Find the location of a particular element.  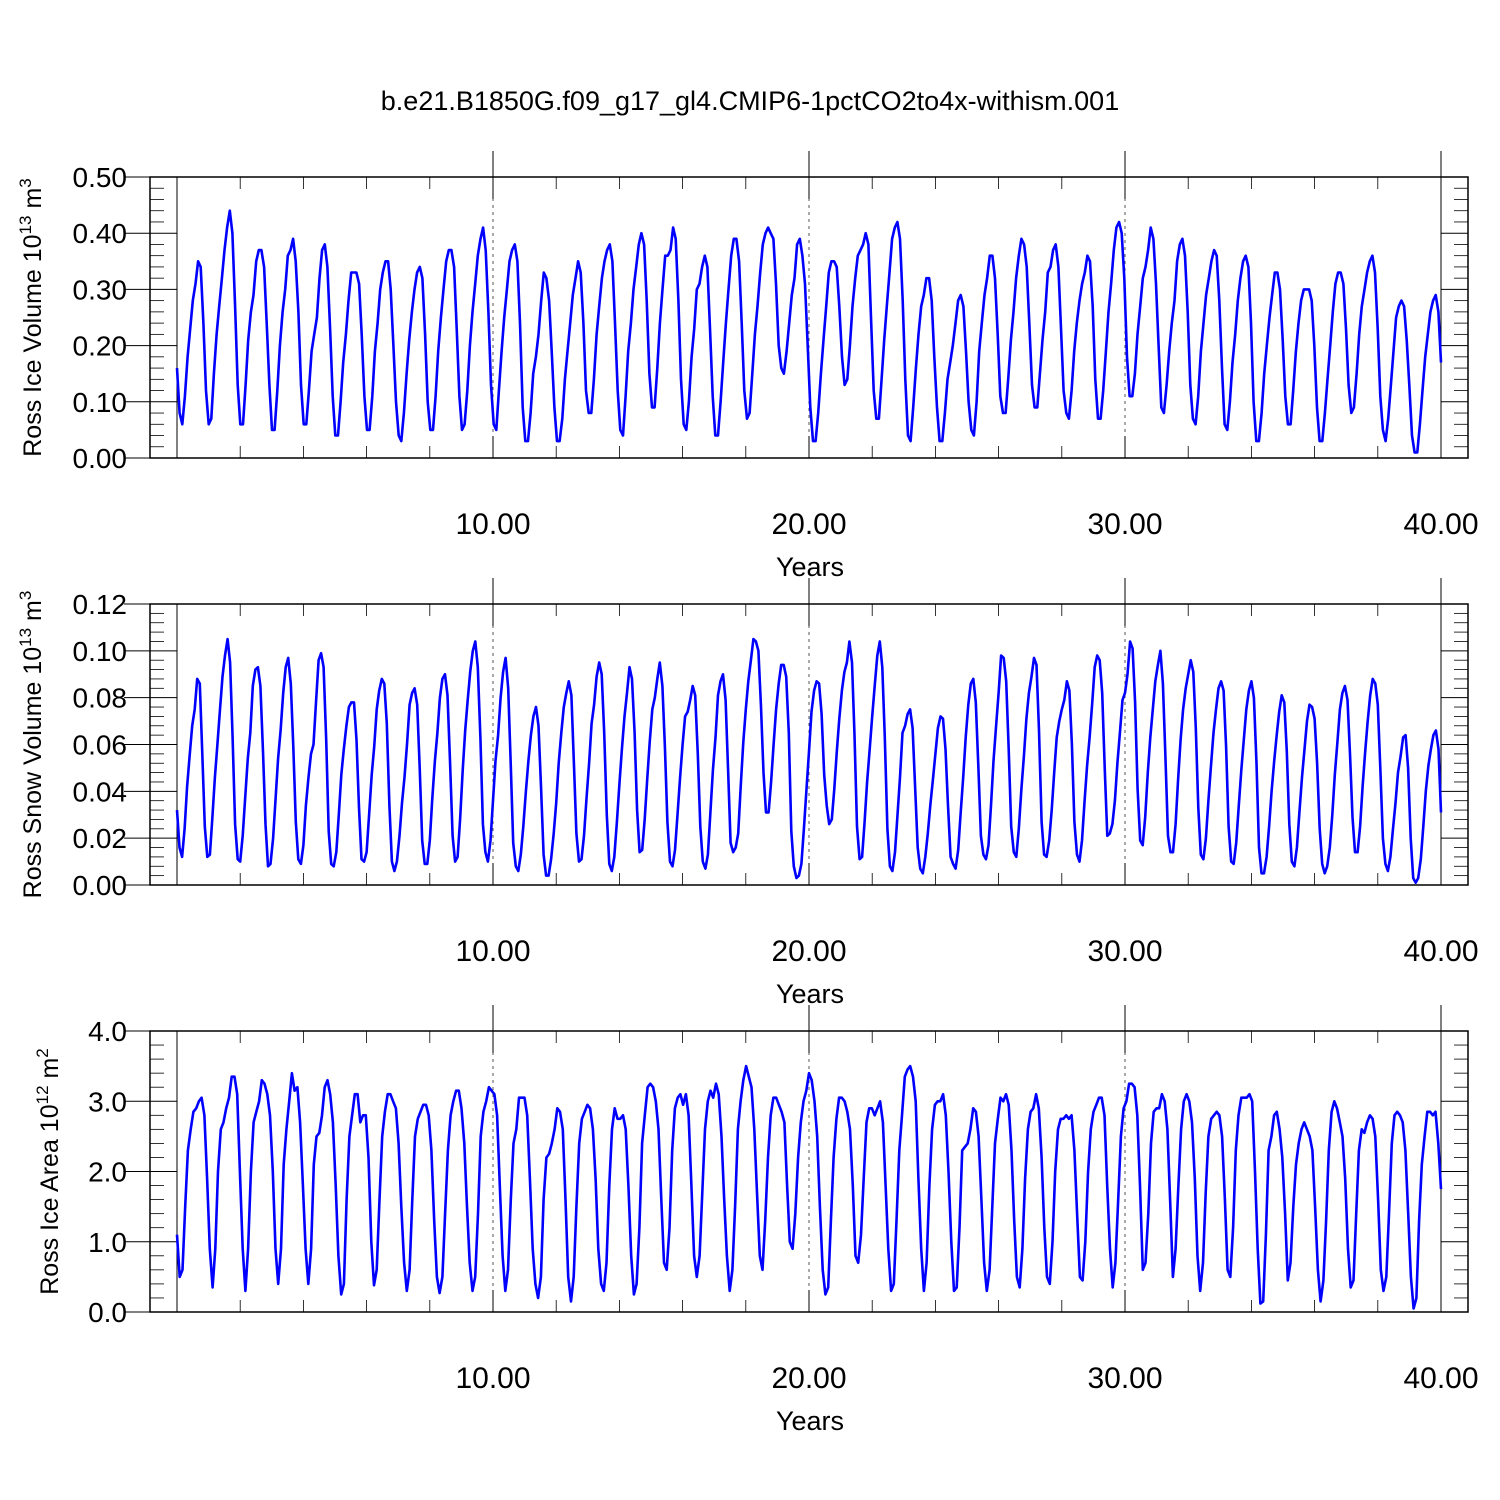

y-tick-label: 4.0 is located at coordinates (107, 1031).